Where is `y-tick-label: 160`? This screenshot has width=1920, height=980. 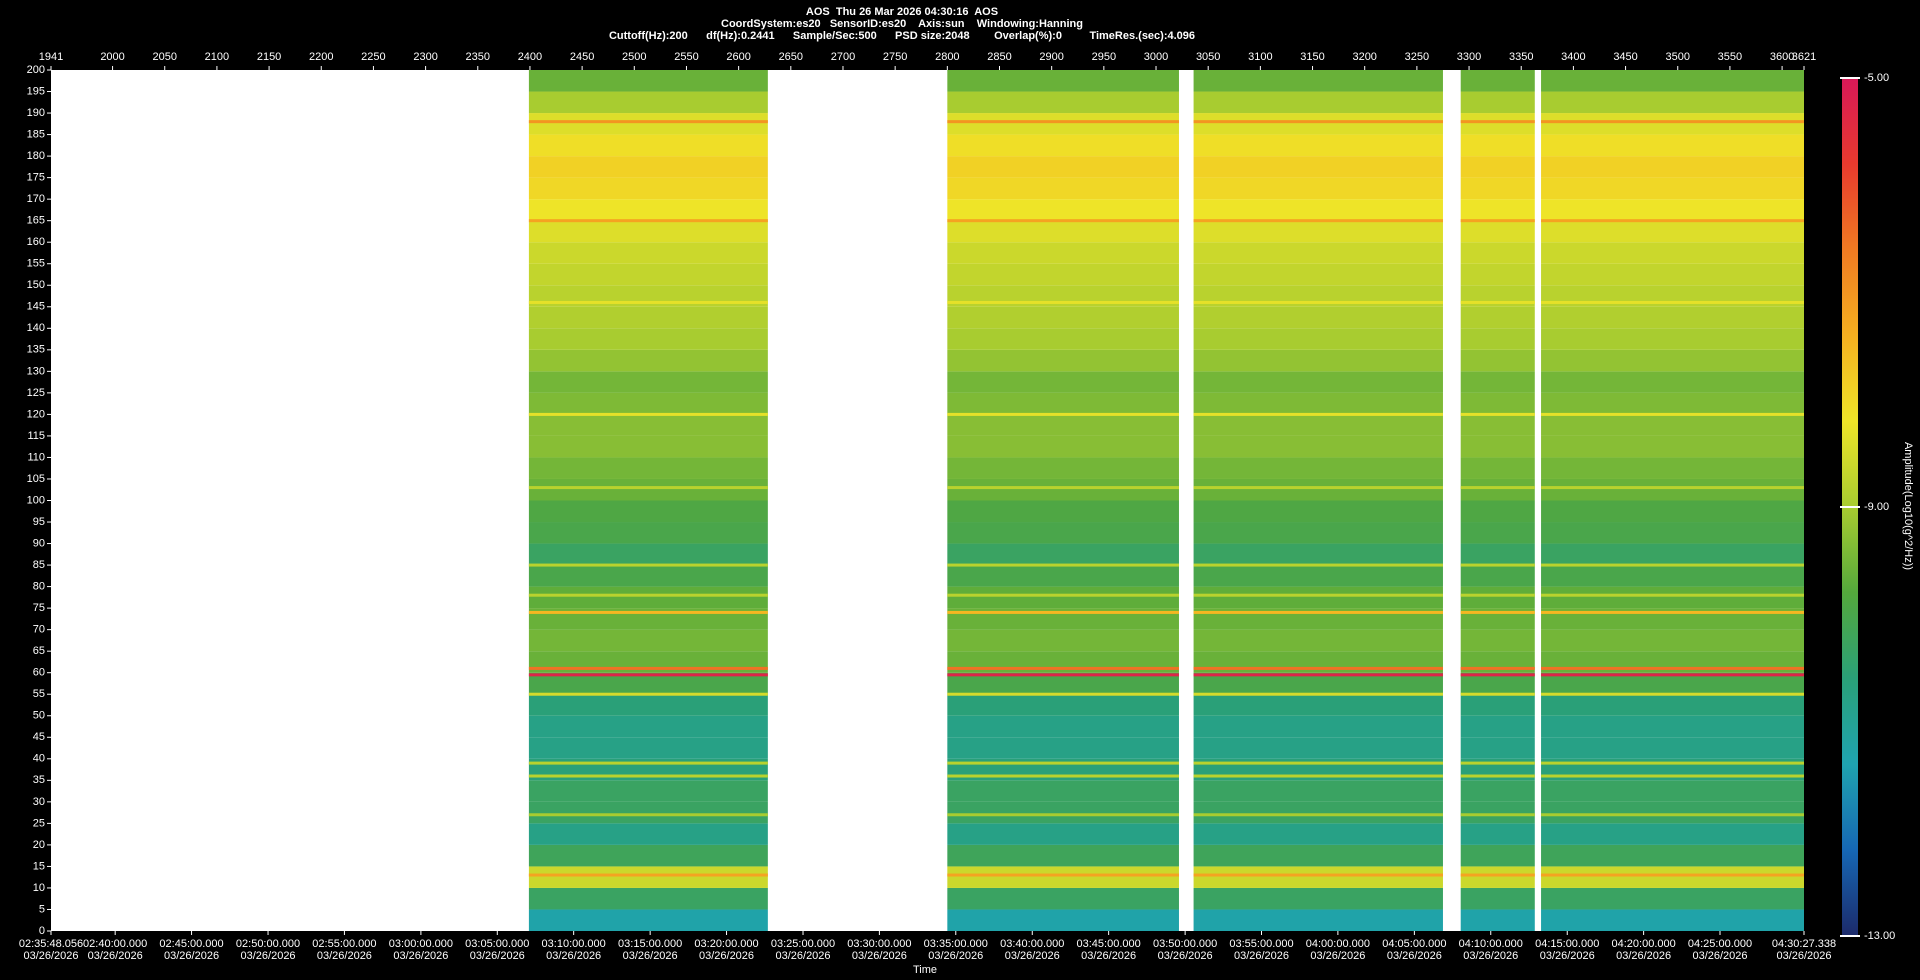 y-tick-label: 160 is located at coordinates (36, 242).